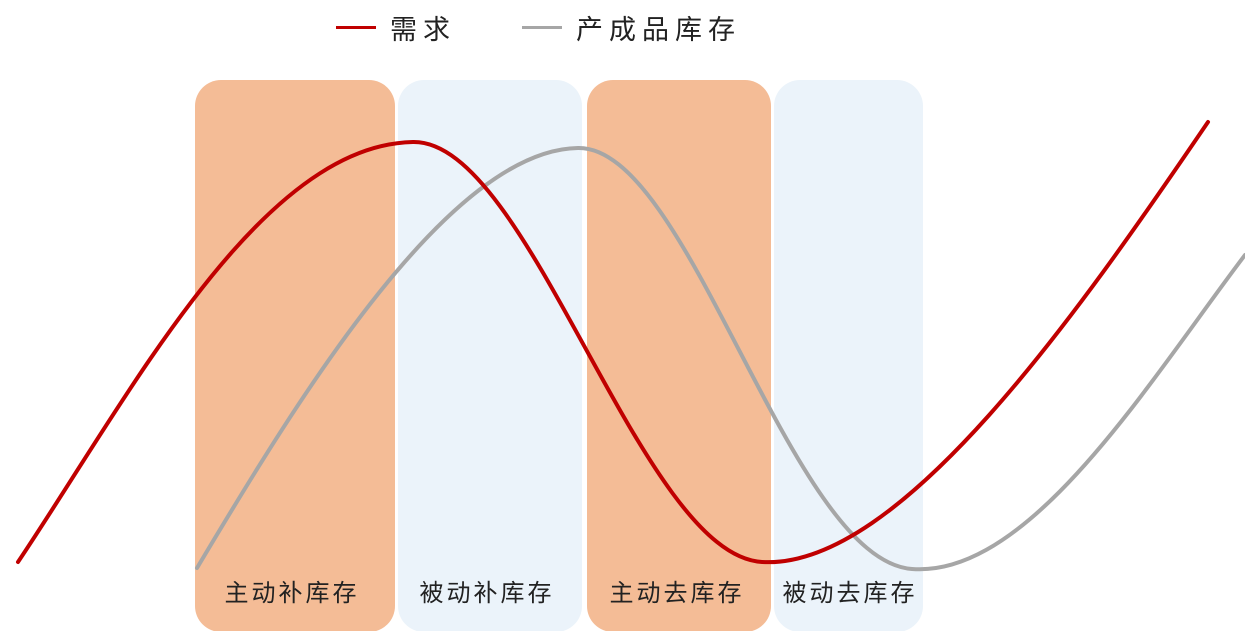 The image size is (1245, 631). Describe the element at coordinates (487, 593) in the screenshot. I see `phase-label-passive-restocking: 被动补库存` at that location.